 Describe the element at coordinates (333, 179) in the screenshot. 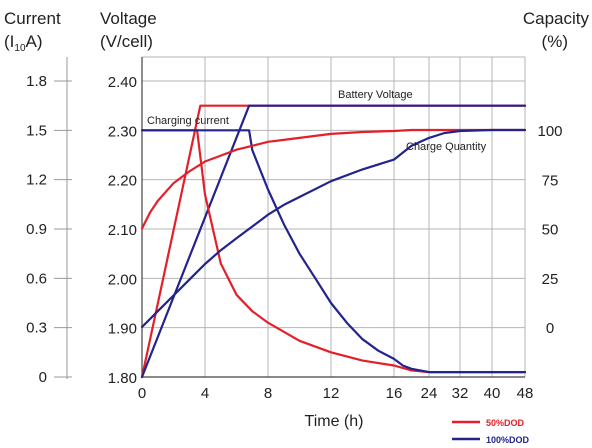

I see `series-line-capacity-50pctdod` at that location.